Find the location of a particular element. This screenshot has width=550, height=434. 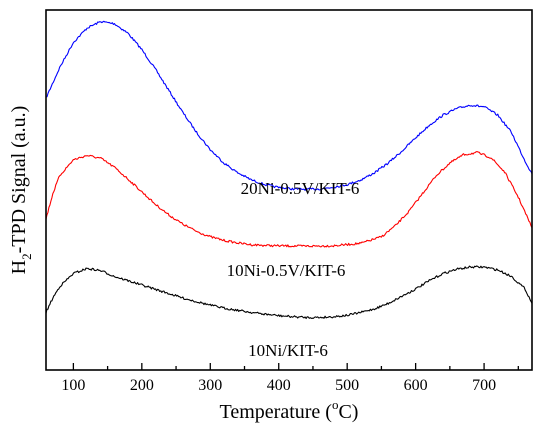

x-axis-label: Temperature (oC) is located at coordinates (289, 410).